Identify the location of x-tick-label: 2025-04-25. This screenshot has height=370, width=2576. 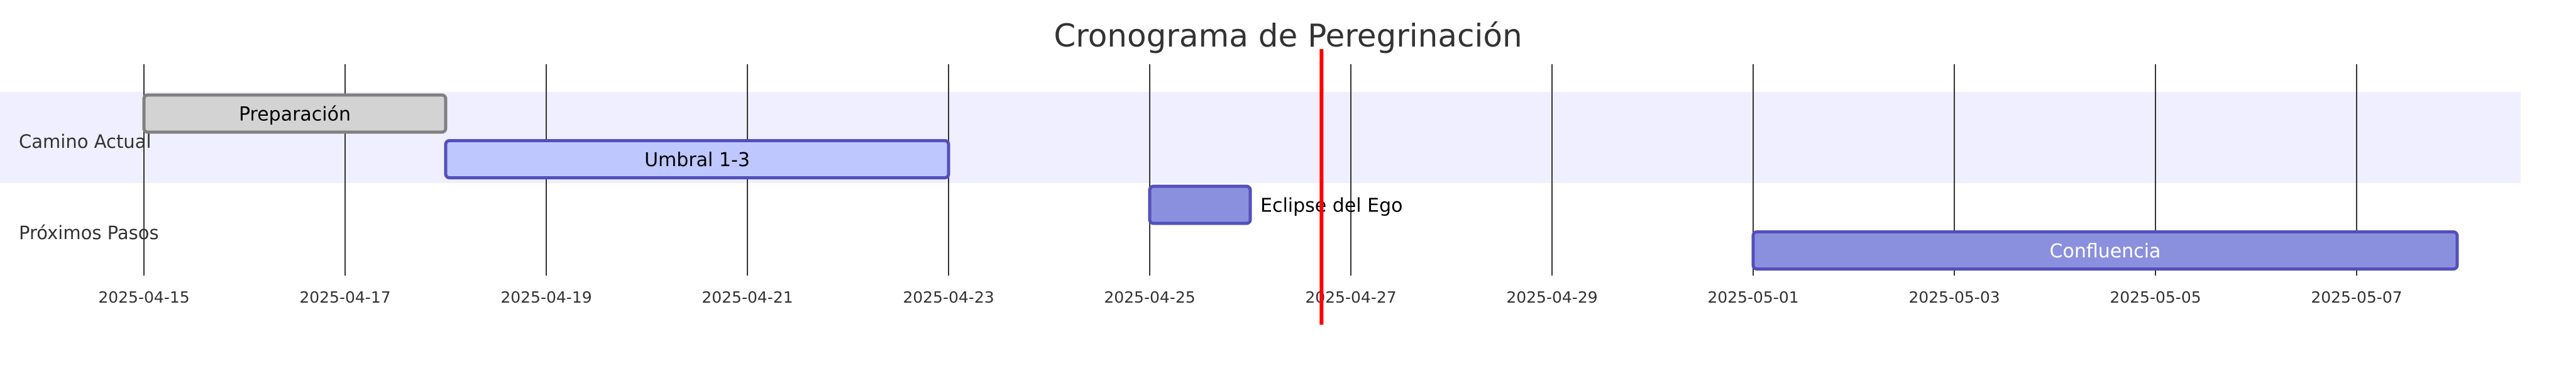
(1149, 297).